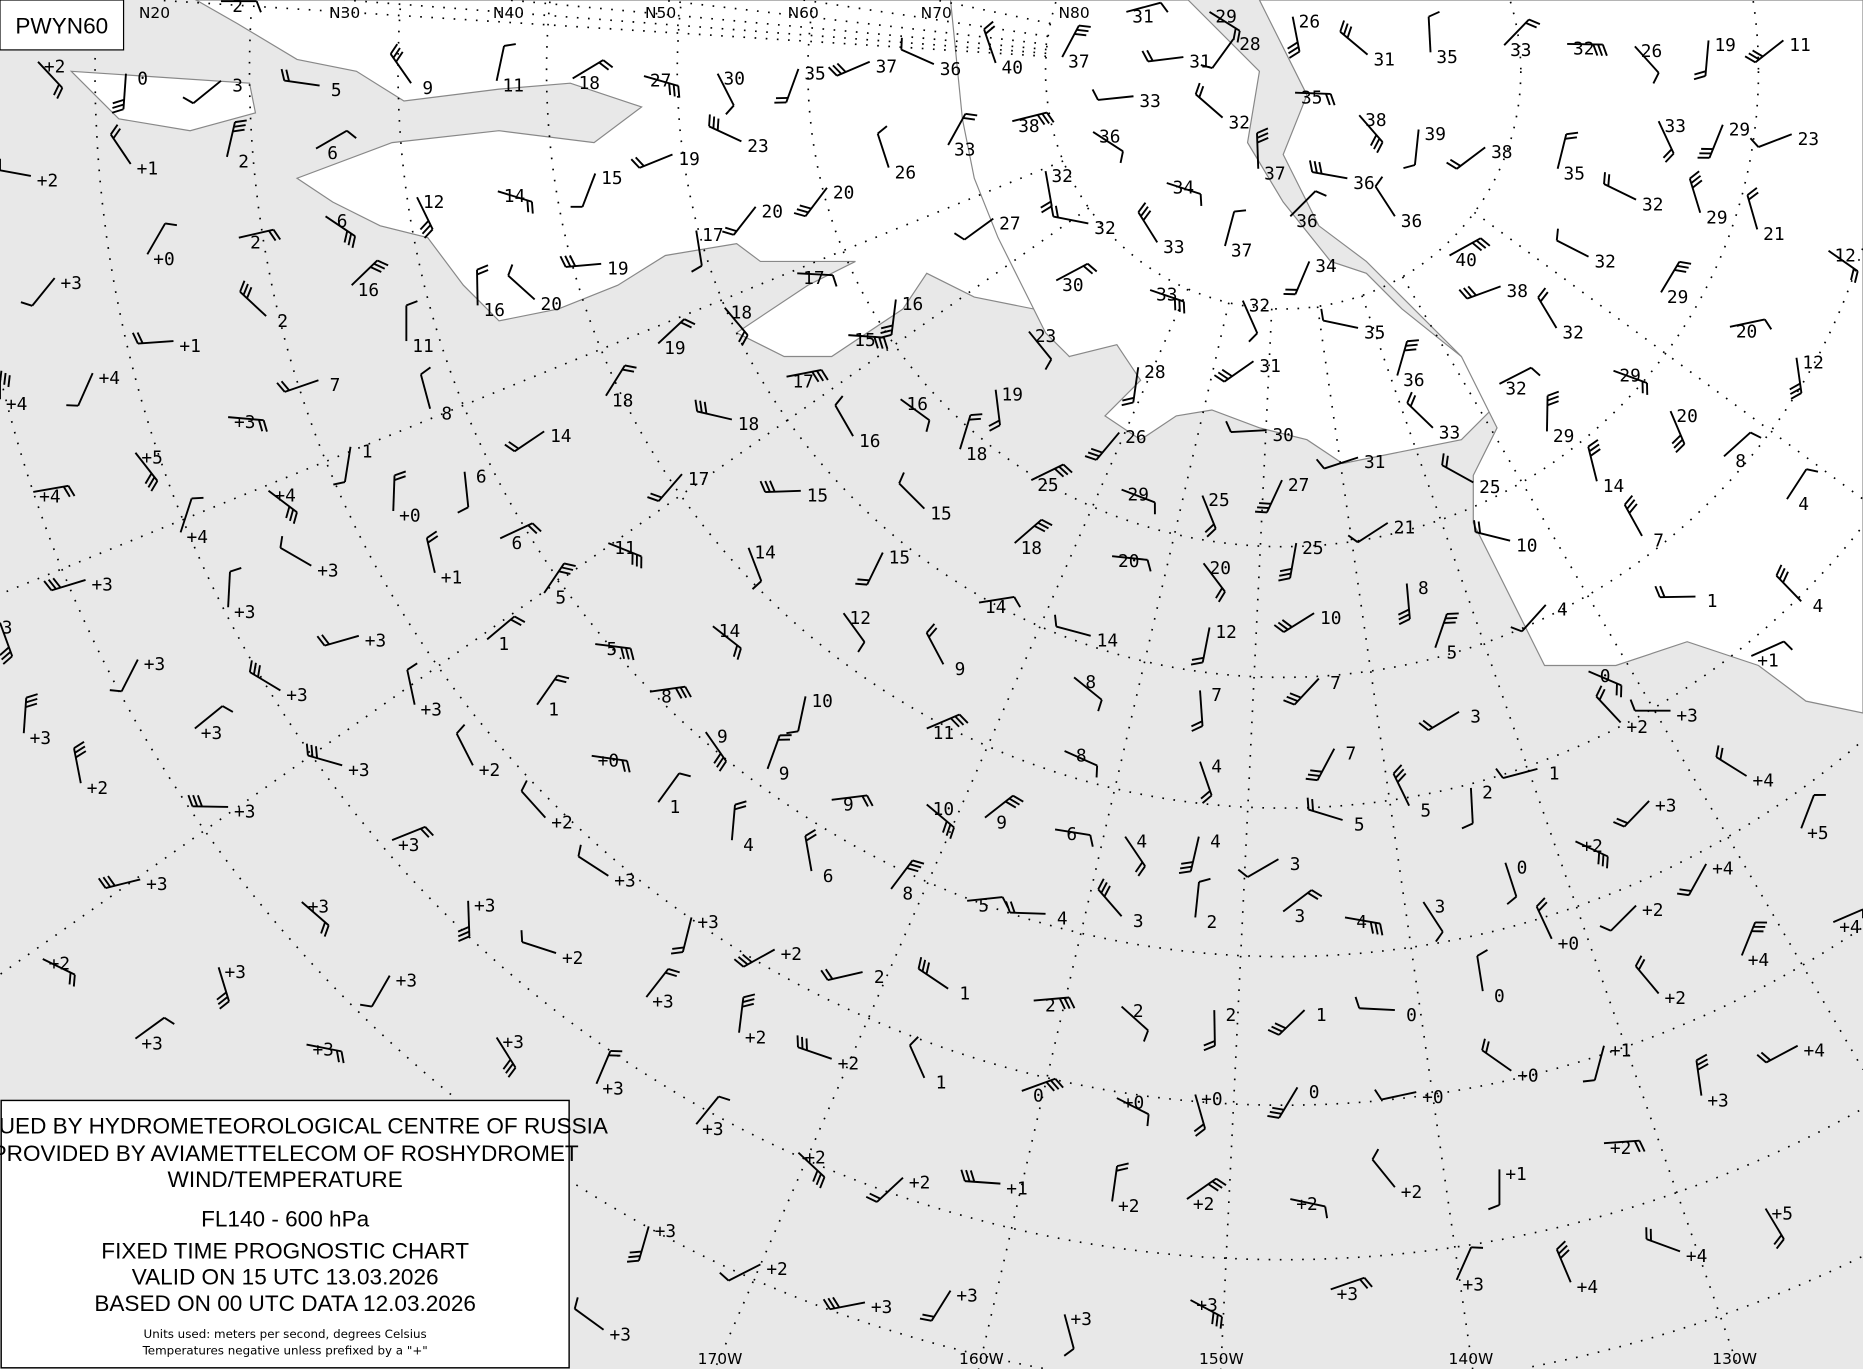 This screenshot has width=1863, height=1369. I want to click on temperature-label: 17, so click(813, 278).